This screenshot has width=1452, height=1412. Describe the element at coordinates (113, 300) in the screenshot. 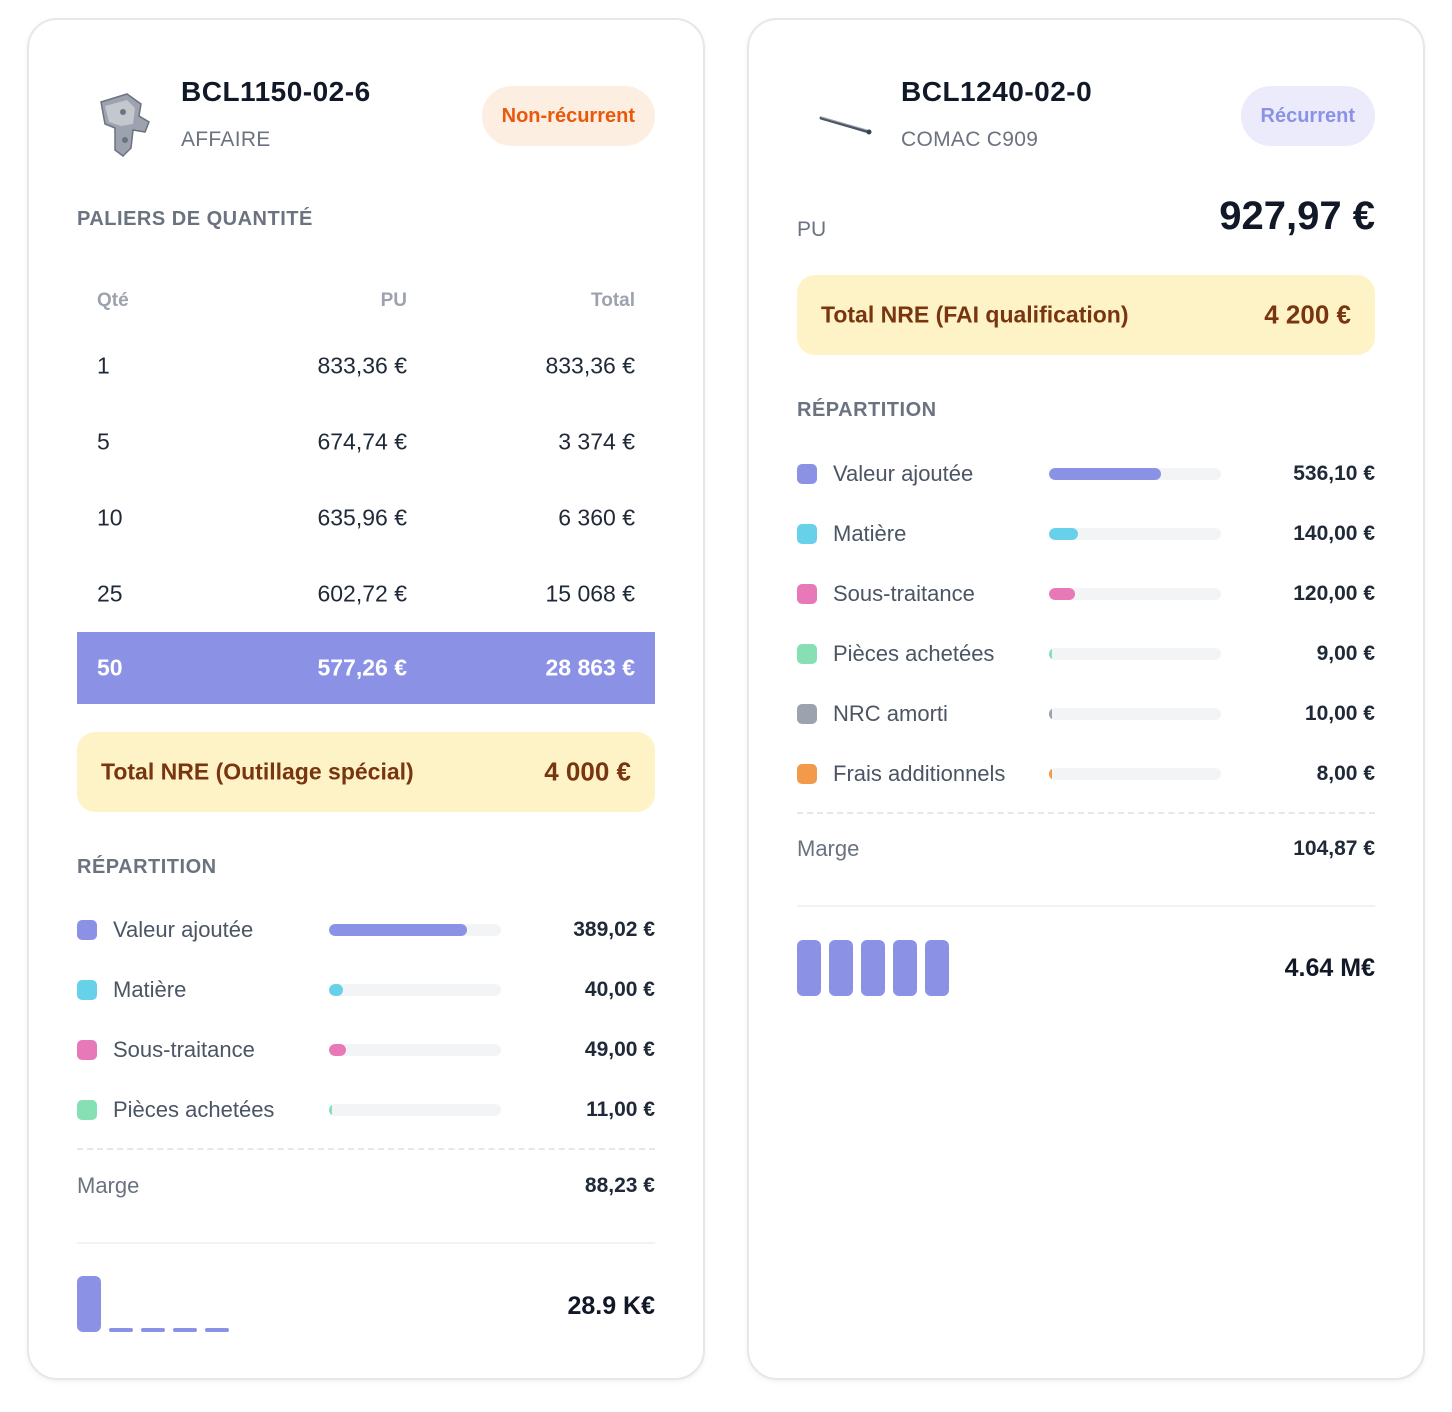

I see `col-header-qty: Qté` at that location.